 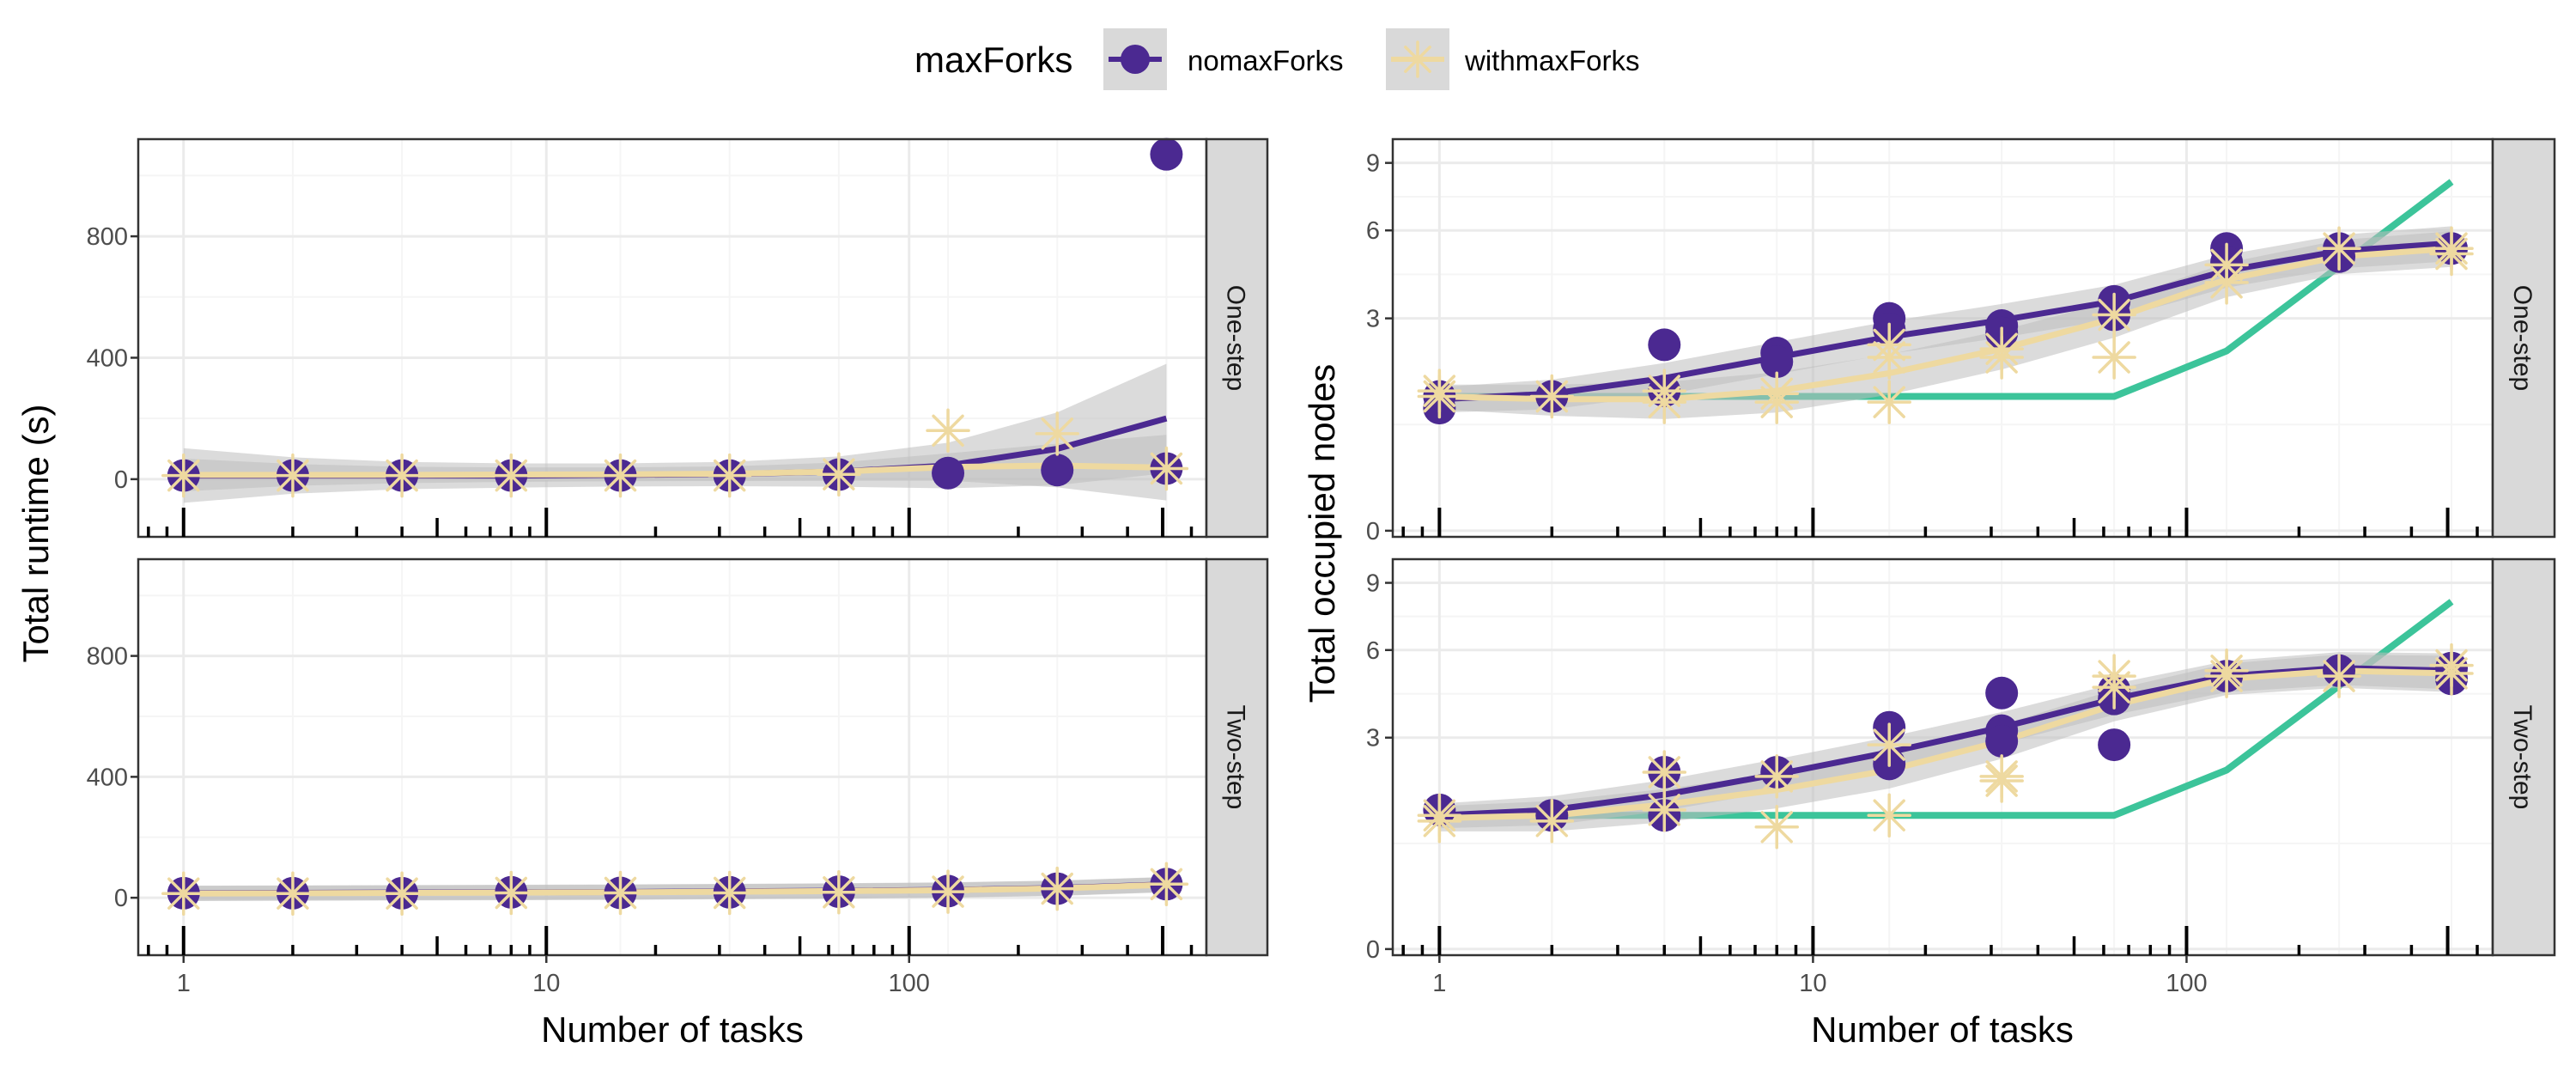 I want to click on legend-star-withmaxforks, so click(x=1418, y=59).